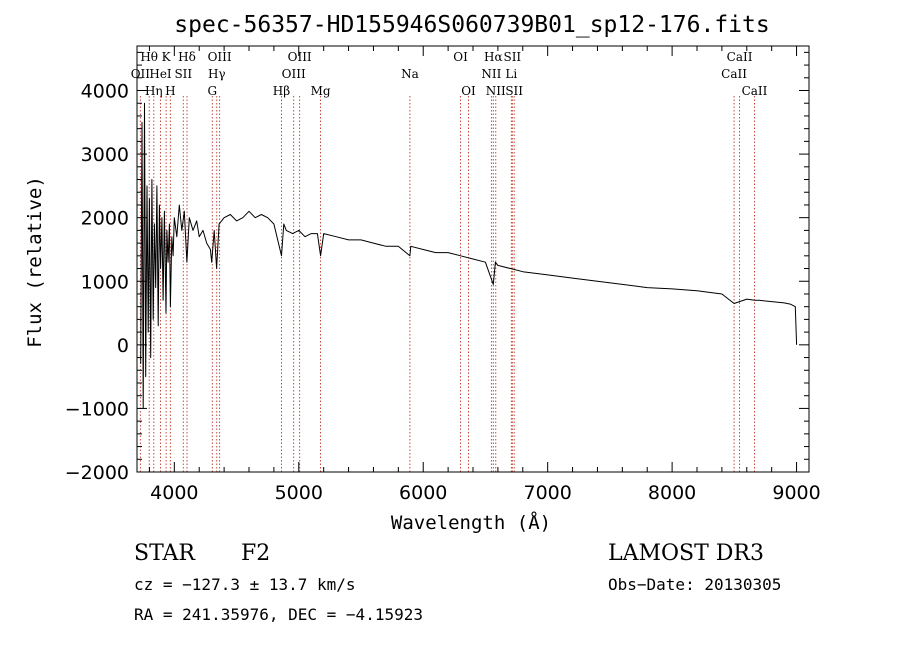  Describe the element at coordinates (97, 409) in the screenshot. I see `y-tick-label-1: −1000` at that location.